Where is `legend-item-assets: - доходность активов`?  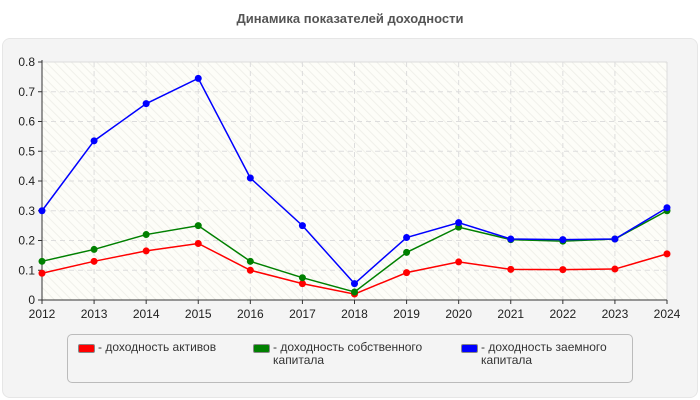
legend-item-assets: - доходность активов is located at coordinates (147, 347).